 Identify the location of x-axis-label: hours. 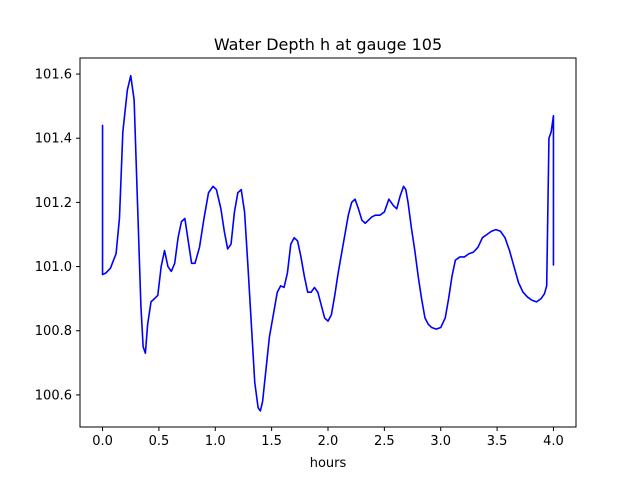
(328, 463).